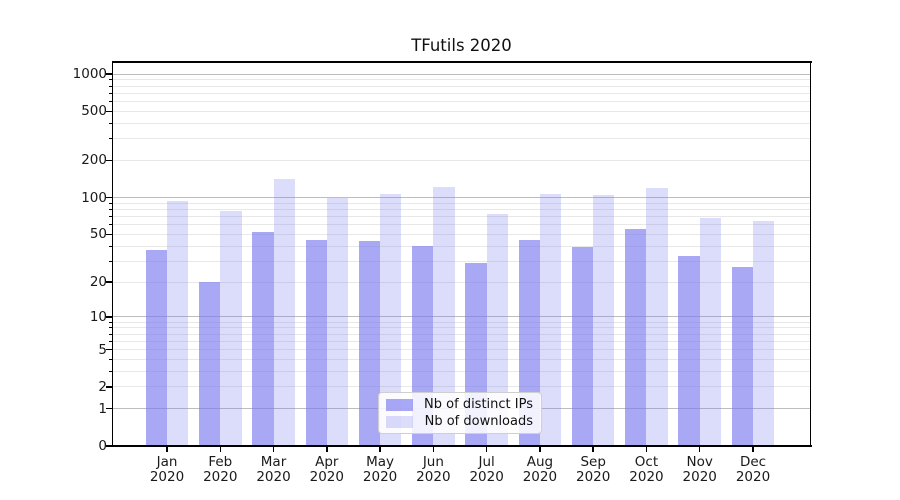 The height and width of the screenshot is (500, 900). What do you see at coordinates (98, 234) in the screenshot?
I see `y-tick-label: 50` at bounding box center [98, 234].